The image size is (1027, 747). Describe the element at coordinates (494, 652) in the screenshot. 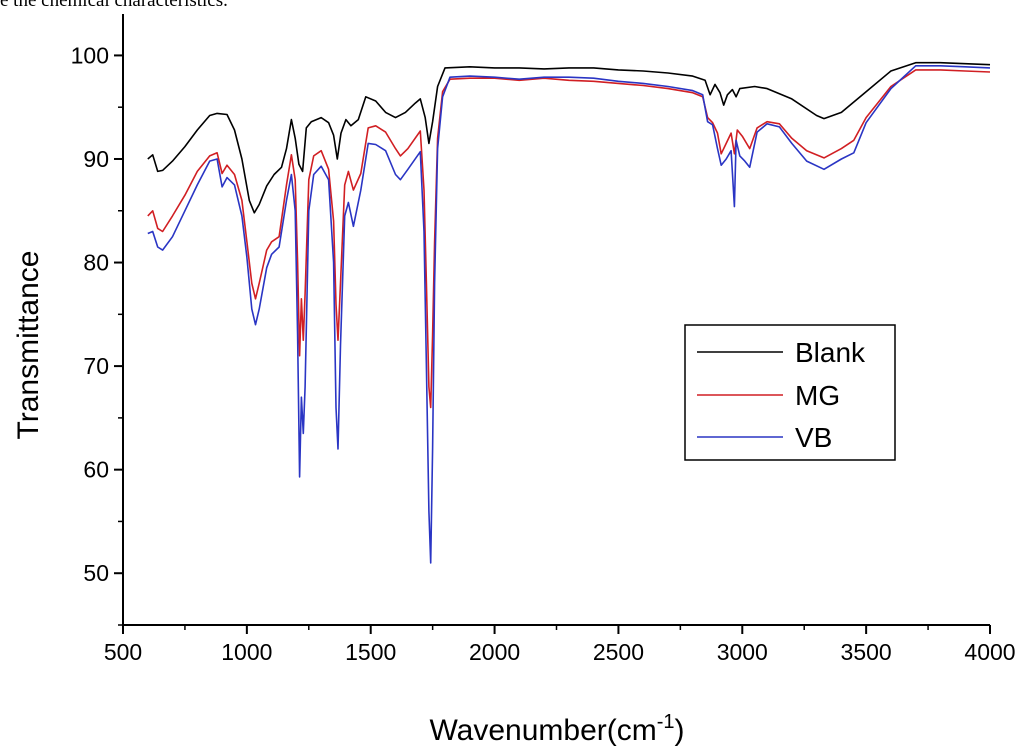

I see `x-tick-label: 2000` at that location.